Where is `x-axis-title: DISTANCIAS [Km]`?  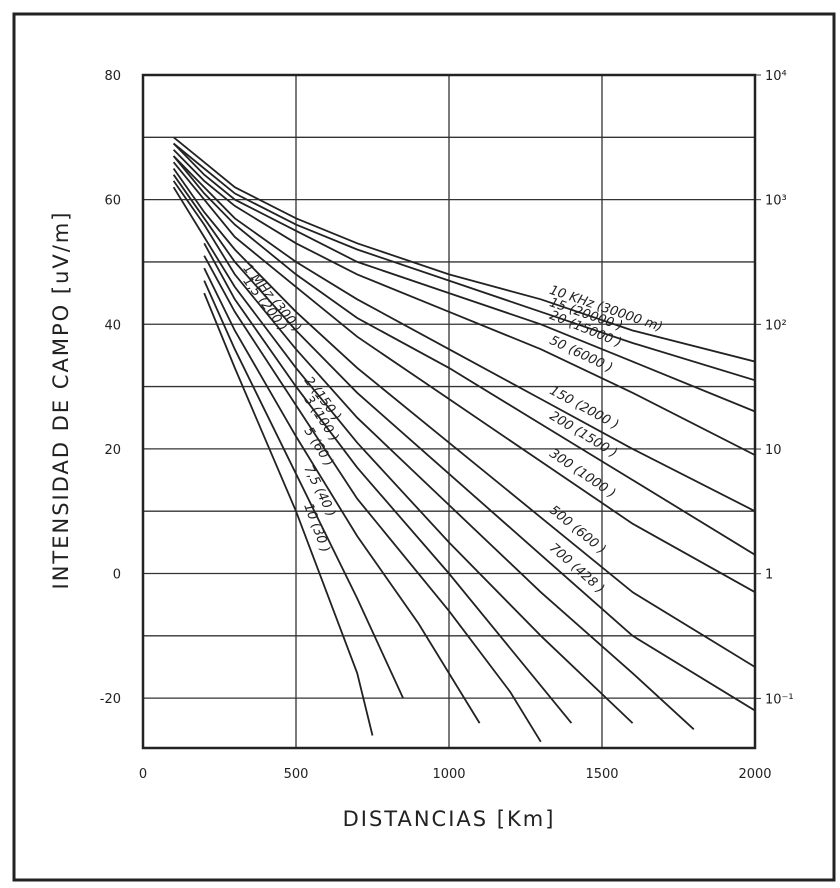 x-axis-title: DISTANCIAS [Km] is located at coordinates (449, 819).